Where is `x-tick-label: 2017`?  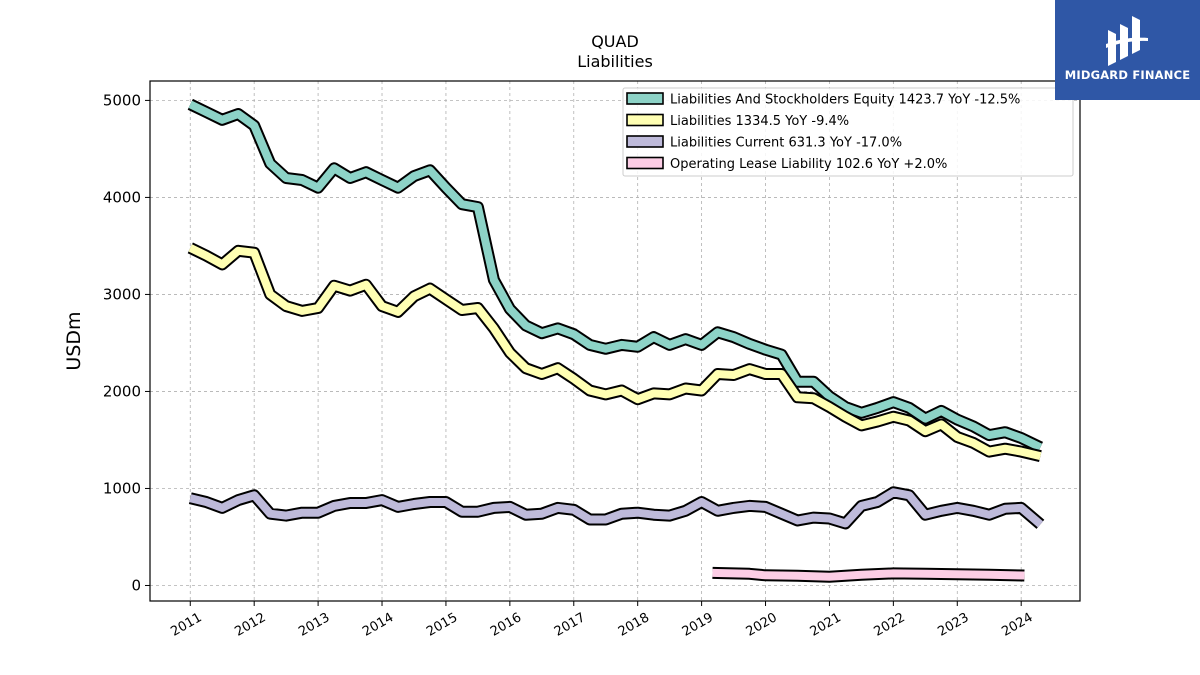 x-tick-label: 2017 is located at coordinates (570, 625).